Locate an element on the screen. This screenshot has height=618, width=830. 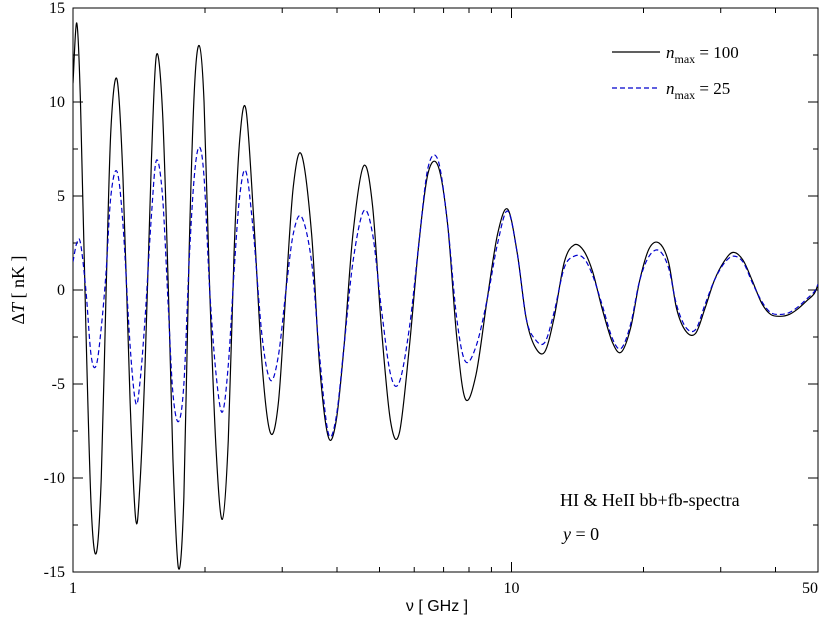
x-tick-label: 50 is located at coordinates (810, 588).